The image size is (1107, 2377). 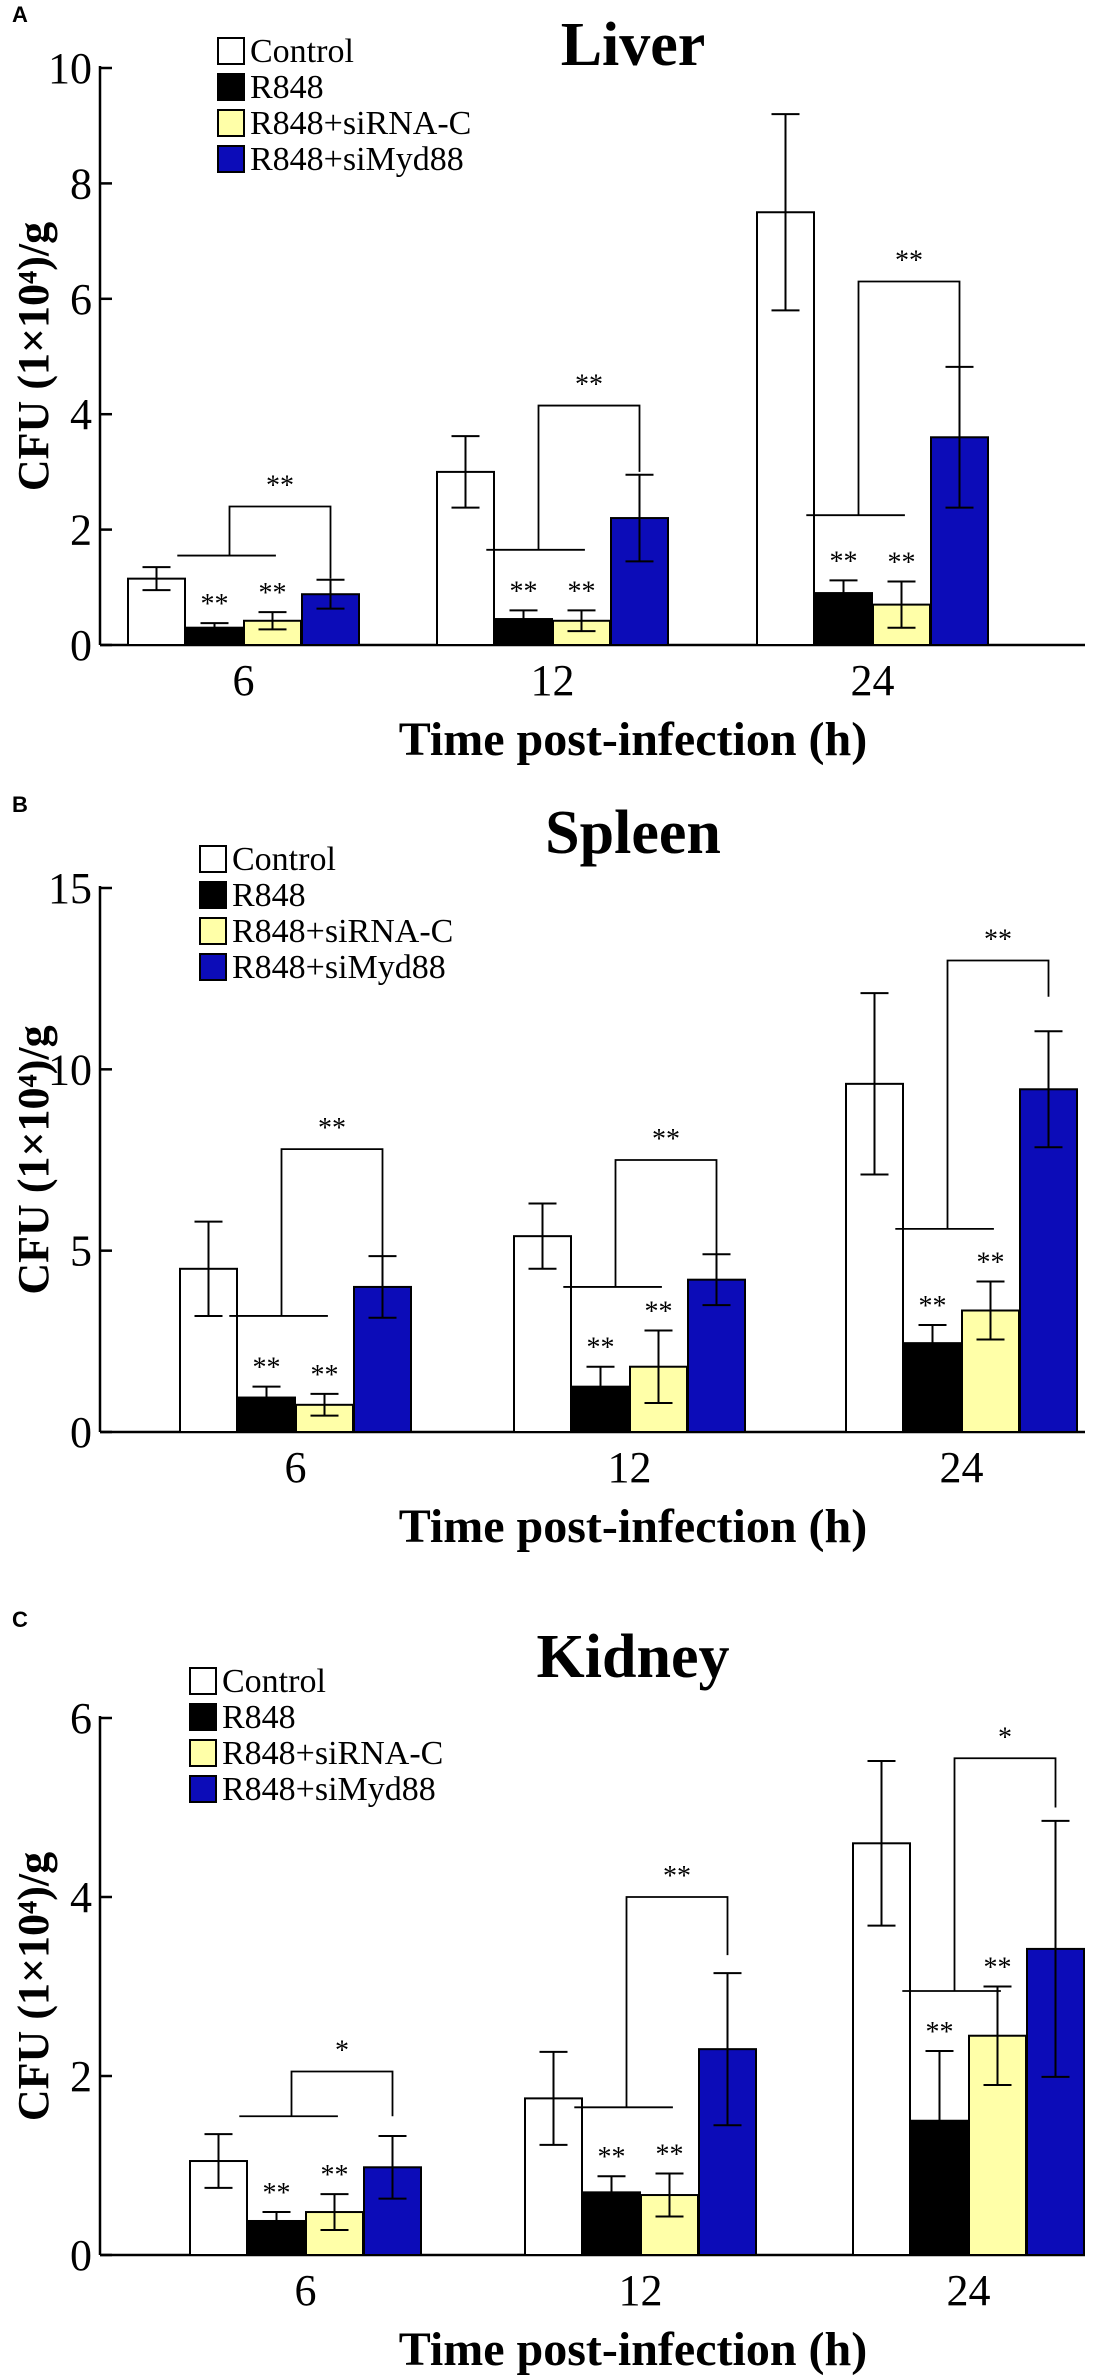 What do you see at coordinates (276, 2237) in the screenshot?
I see `bar-r848` at bounding box center [276, 2237].